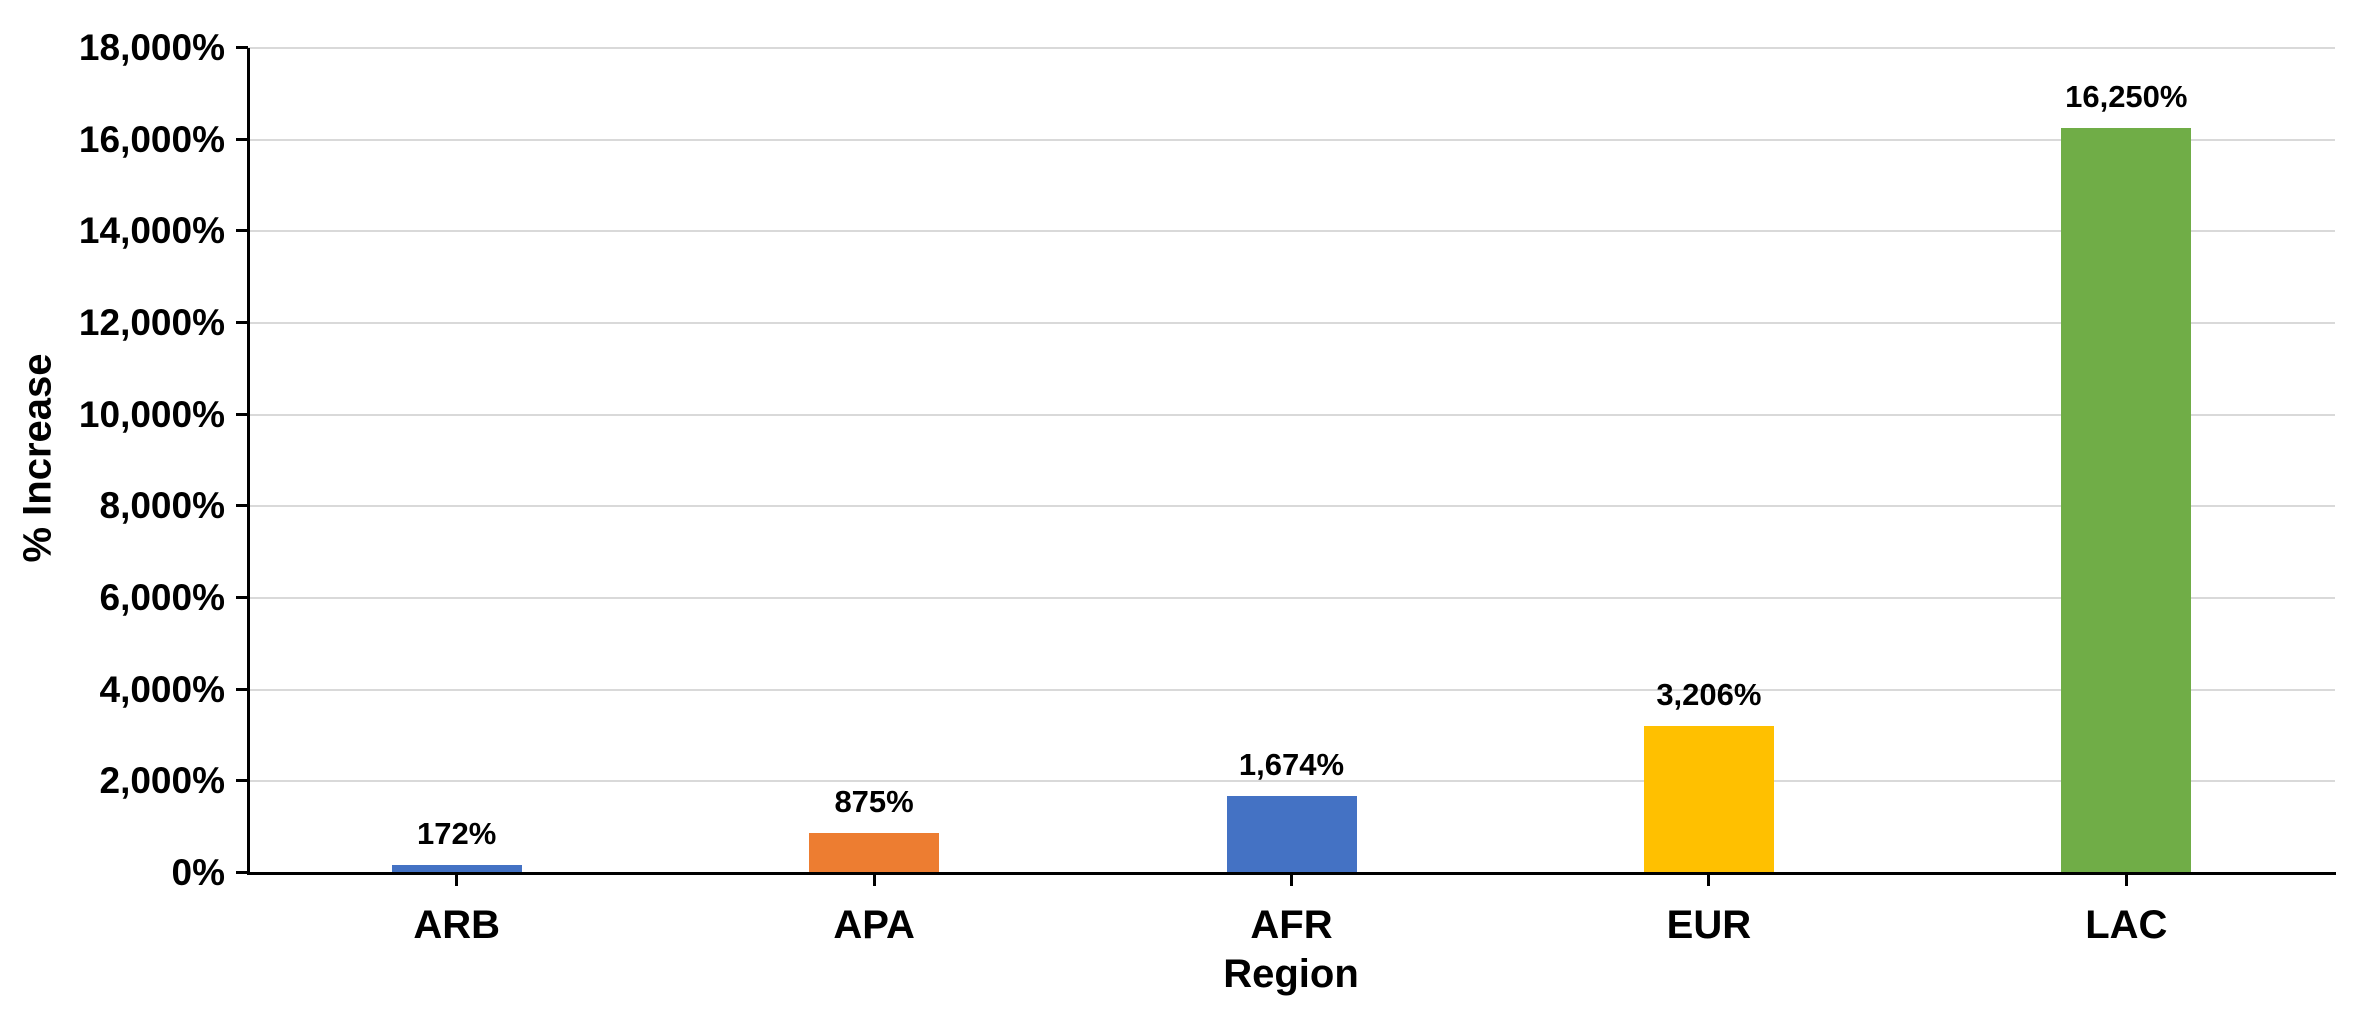 The height and width of the screenshot is (1020, 2360). Describe the element at coordinates (198, 872) in the screenshot. I see `y-tick-label: 0%` at that location.